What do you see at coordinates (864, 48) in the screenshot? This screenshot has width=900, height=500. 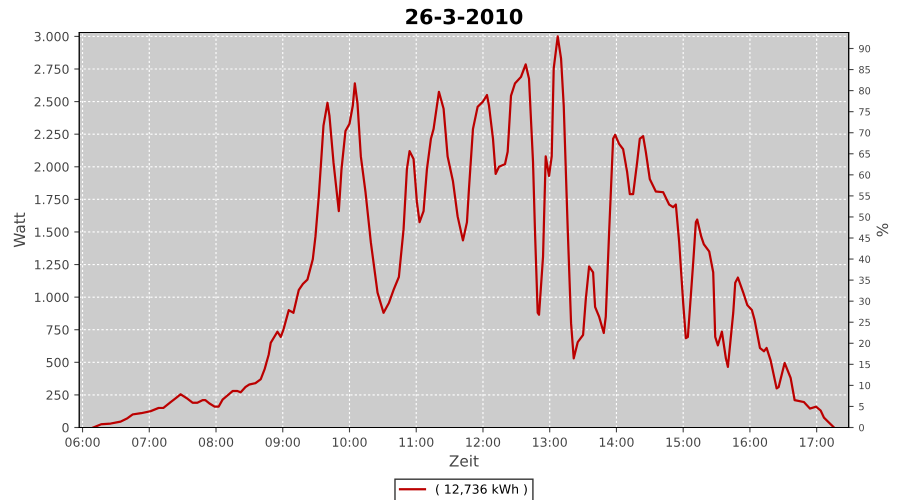 I see `y2-tick-label: 90` at bounding box center [864, 48].